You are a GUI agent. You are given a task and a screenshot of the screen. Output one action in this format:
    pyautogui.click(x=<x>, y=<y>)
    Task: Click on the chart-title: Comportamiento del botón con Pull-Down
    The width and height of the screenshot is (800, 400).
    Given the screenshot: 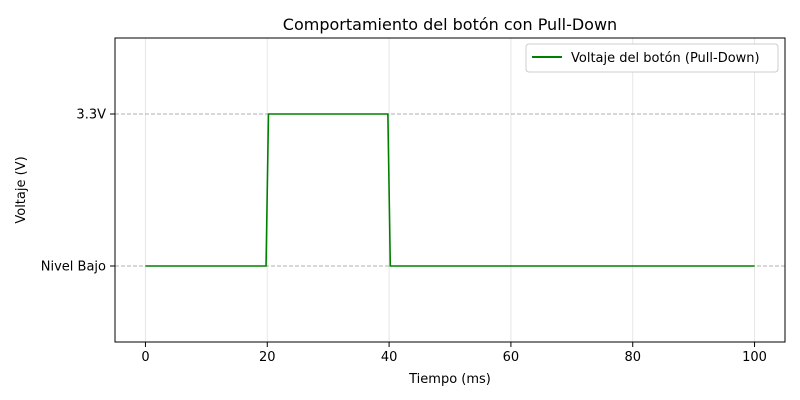 What is the action you would take?
    pyautogui.click(x=450, y=24)
    